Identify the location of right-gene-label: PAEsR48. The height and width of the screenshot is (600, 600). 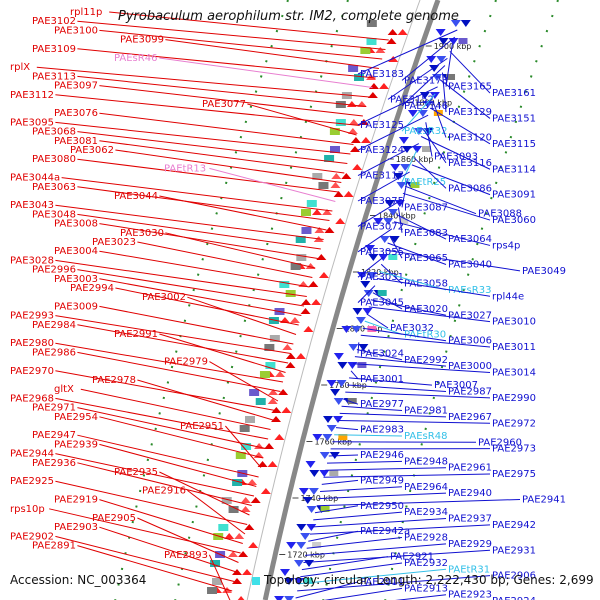
(425, 436).